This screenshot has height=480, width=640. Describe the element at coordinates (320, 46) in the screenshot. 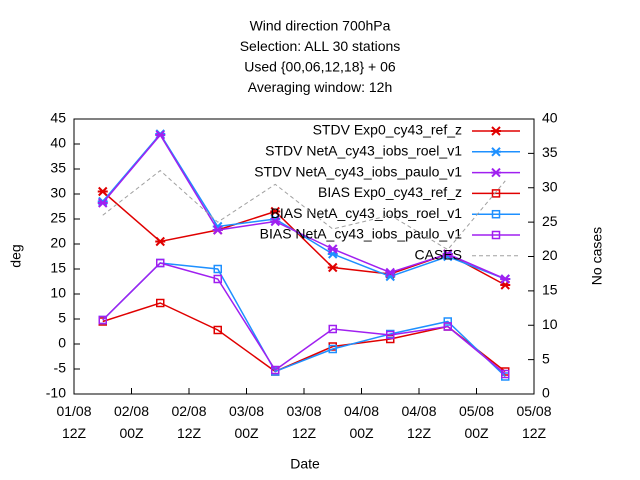

I see `chart-title: Selection: ALL 30 stations` at that location.